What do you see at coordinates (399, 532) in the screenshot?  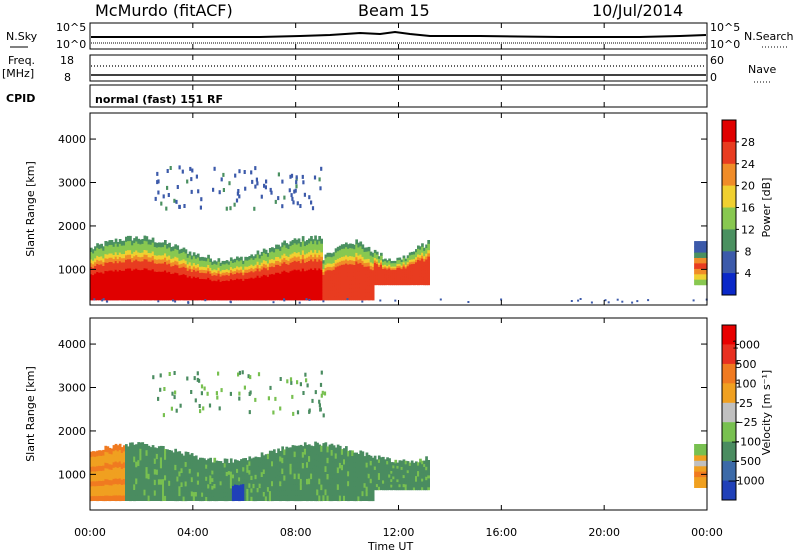 I see `x-tick-label: 12:00` at bounding box center [399, 532].